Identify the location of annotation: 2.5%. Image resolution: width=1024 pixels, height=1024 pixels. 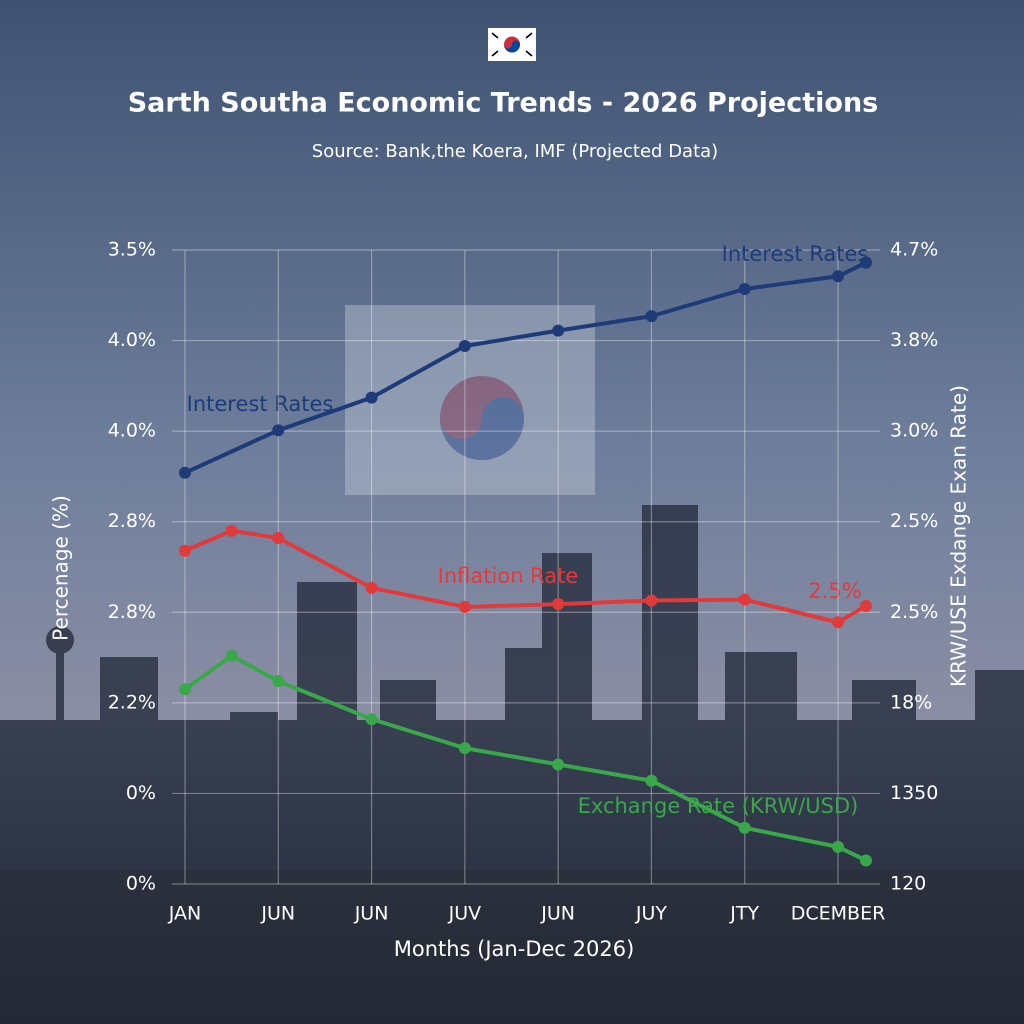
(834, 591).